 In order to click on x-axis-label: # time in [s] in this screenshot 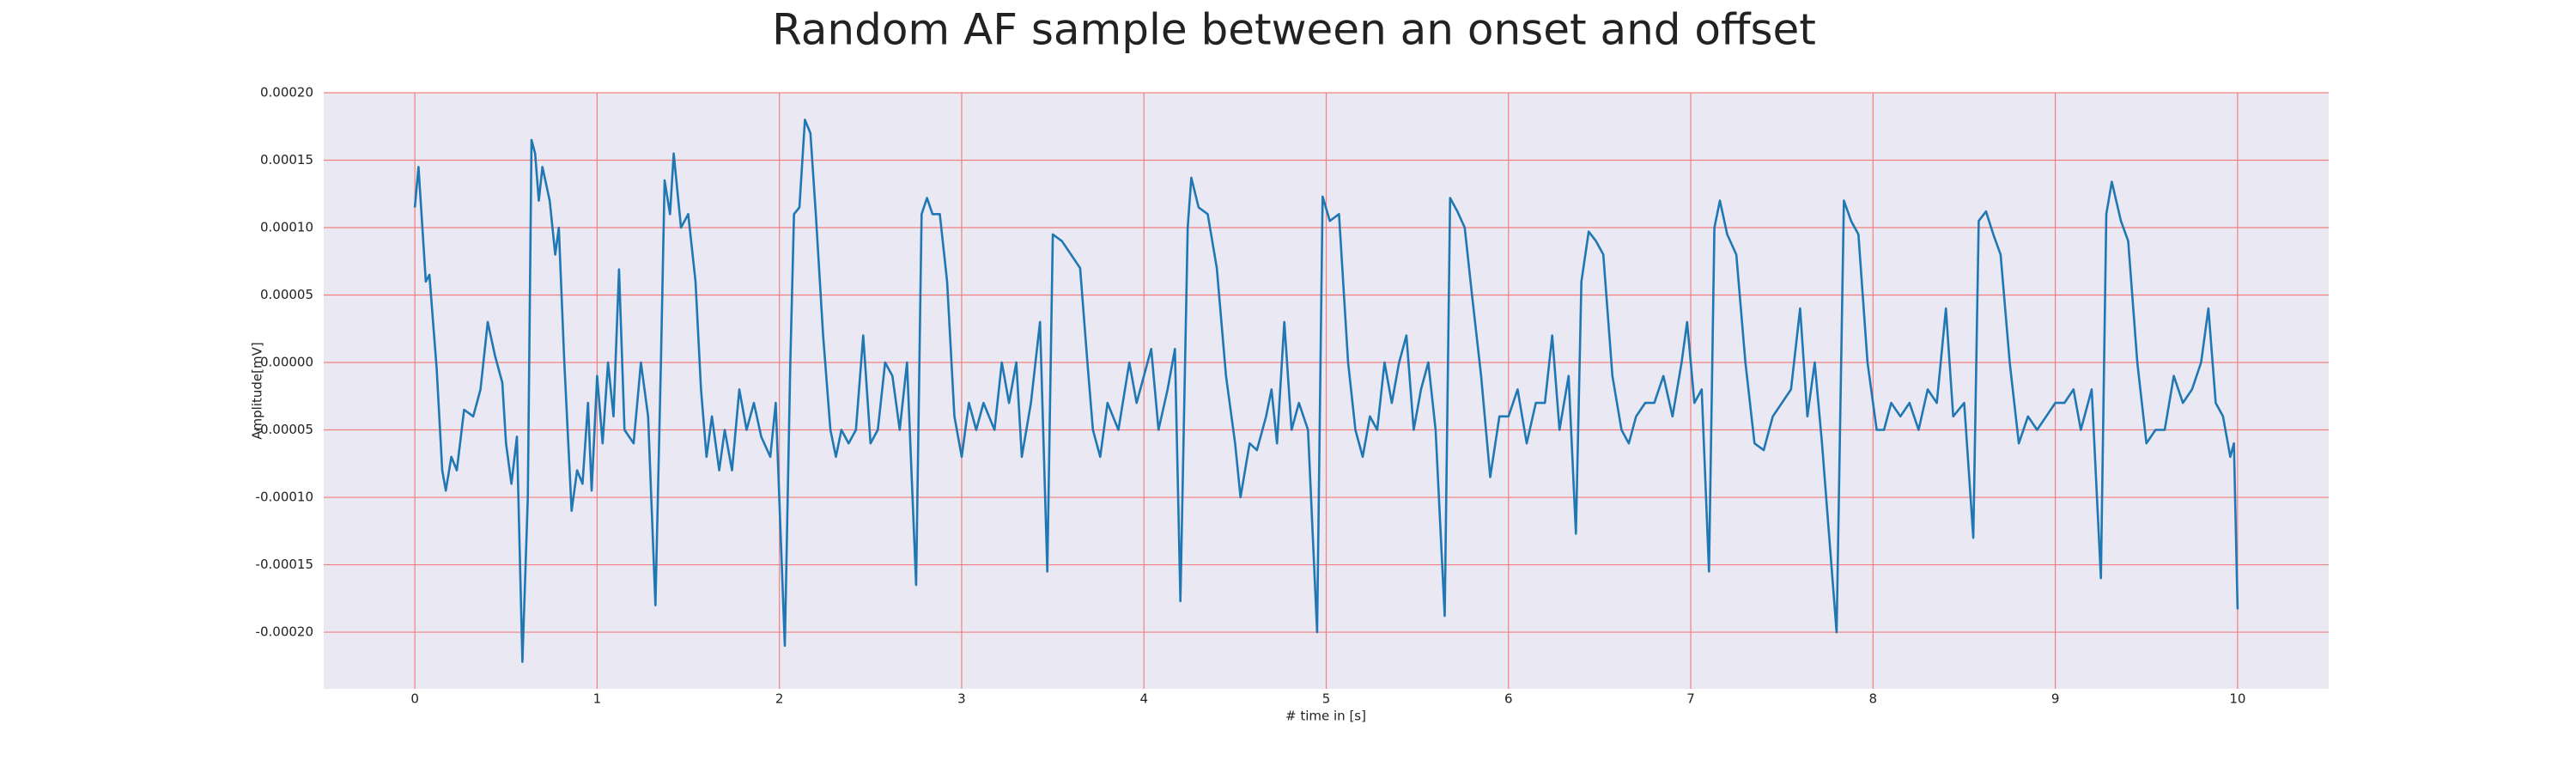, I will do `click(1325, 716)`.